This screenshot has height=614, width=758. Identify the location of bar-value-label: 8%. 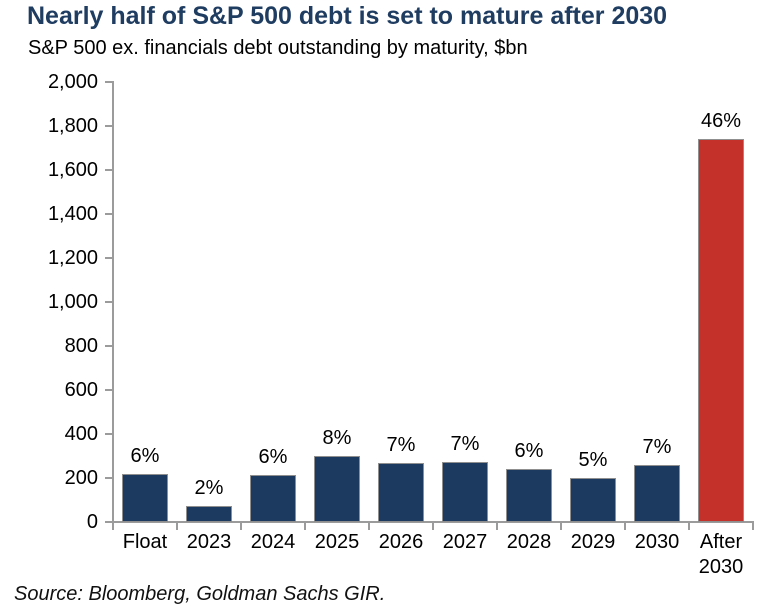
(337, 438).